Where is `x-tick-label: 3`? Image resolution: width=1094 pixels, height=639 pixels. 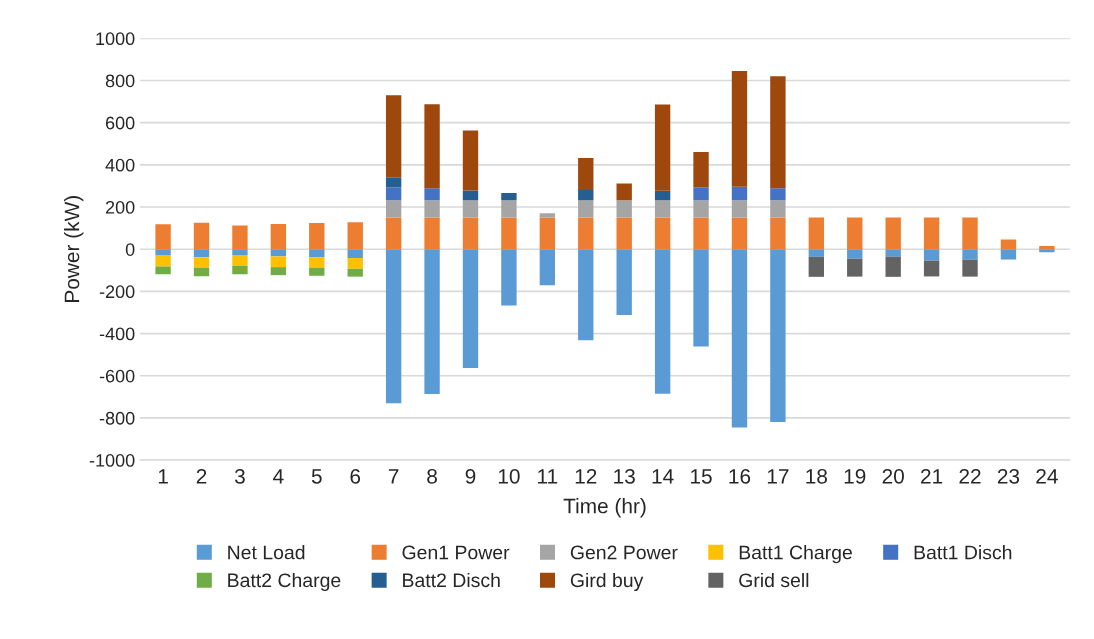
x-tick-label: 3 is located at coordinates (239, 476).